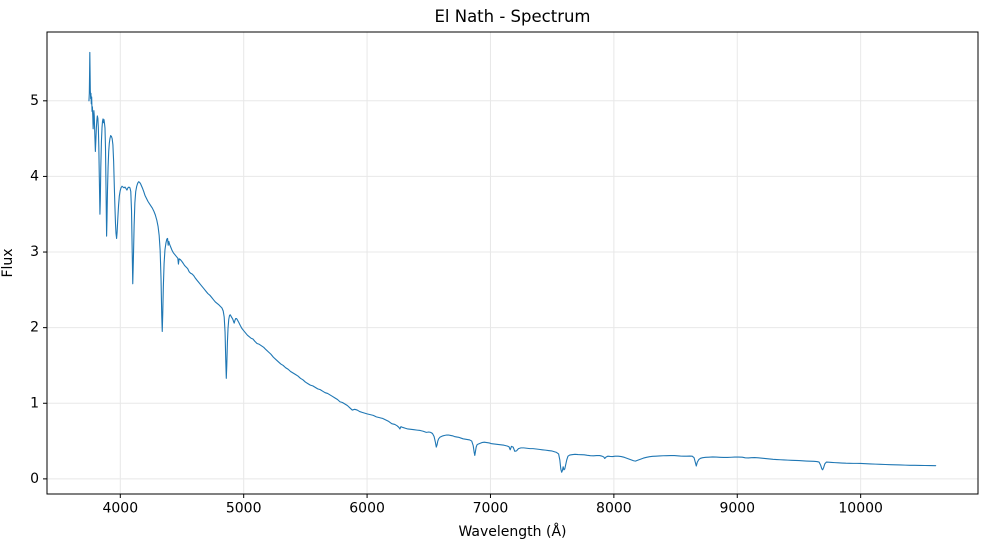  I want to click on y-tick-label: 1, so click(34, 403).